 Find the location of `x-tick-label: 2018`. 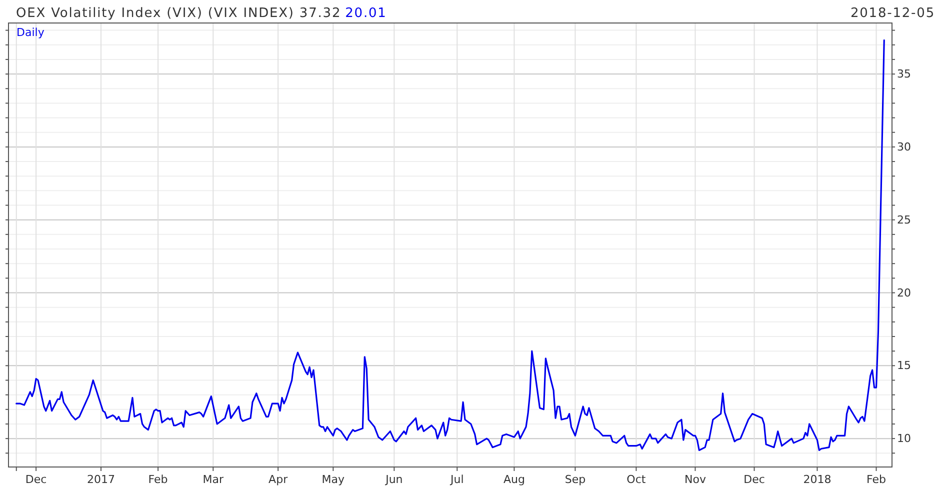

x-tick-label: 2018 is located at coordinates (817, 479).